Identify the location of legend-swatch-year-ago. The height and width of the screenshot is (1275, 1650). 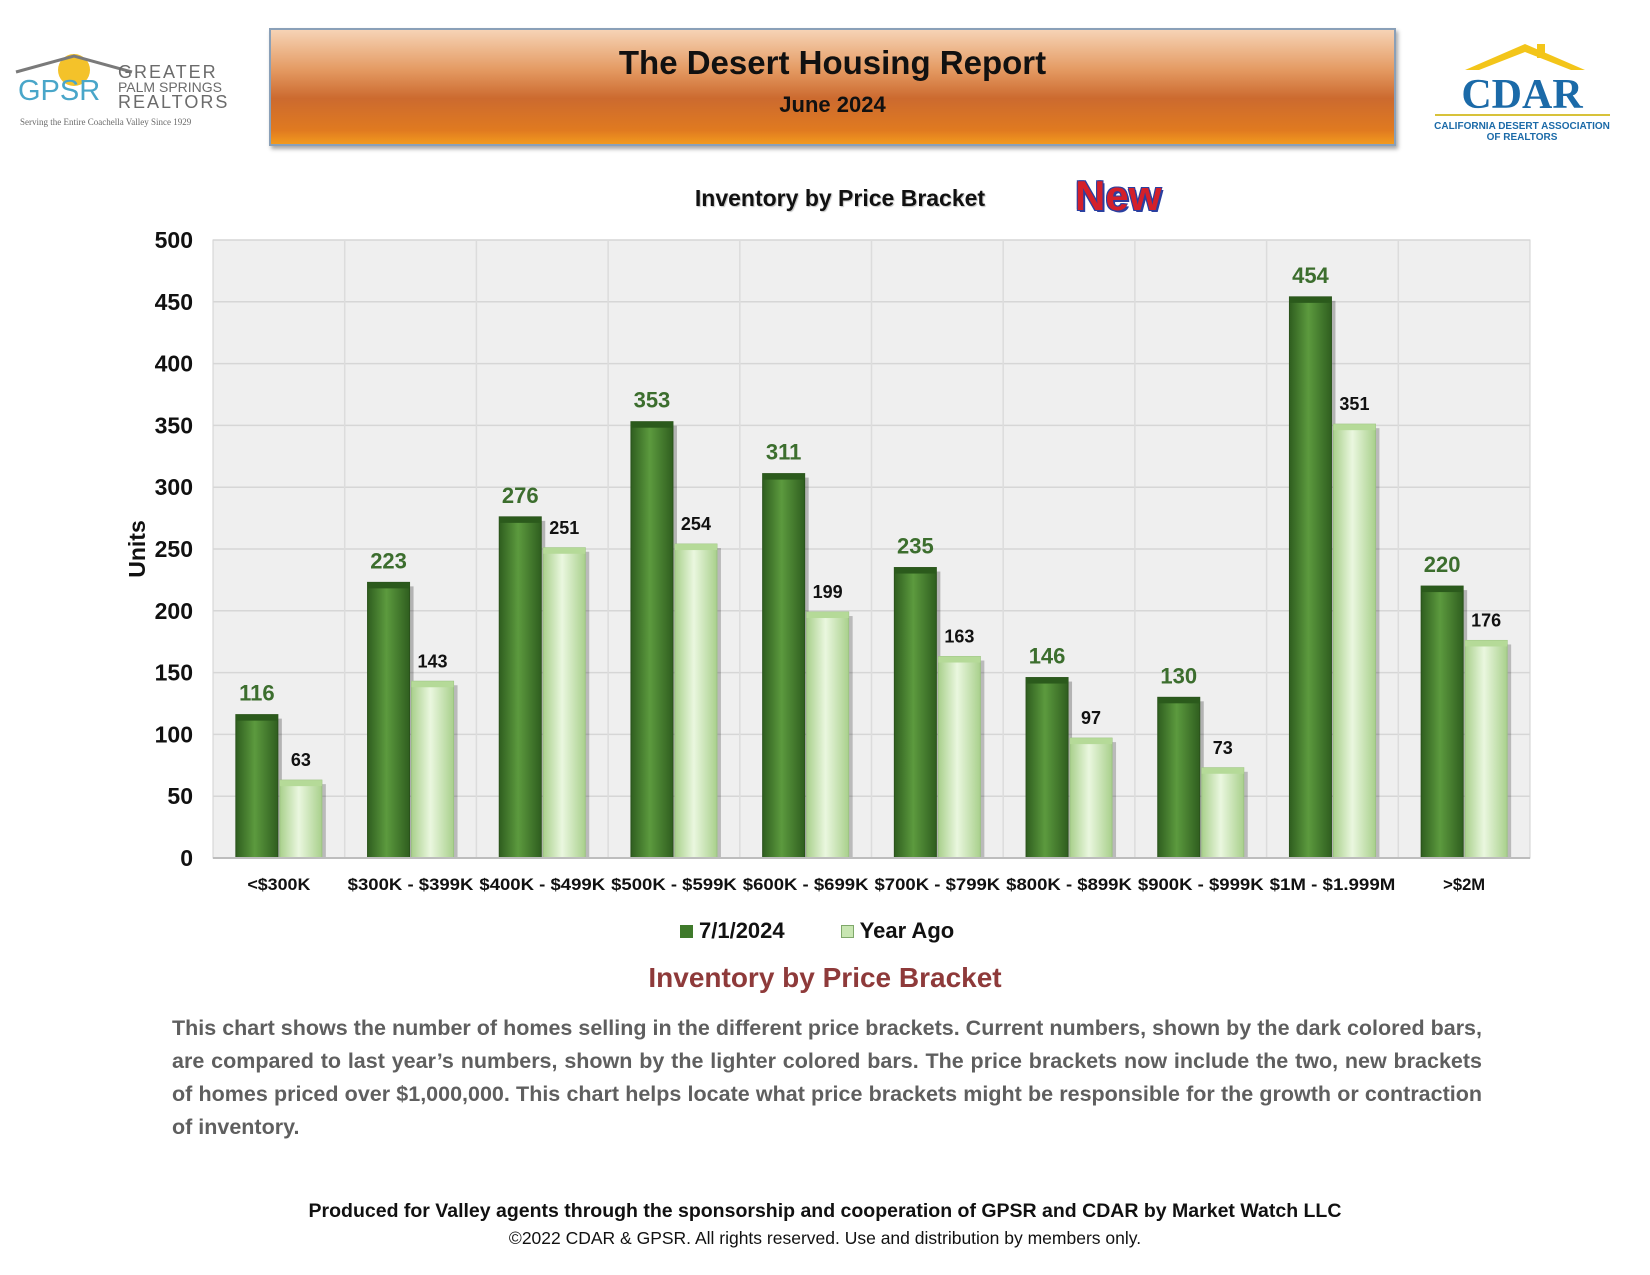
(847, 931).